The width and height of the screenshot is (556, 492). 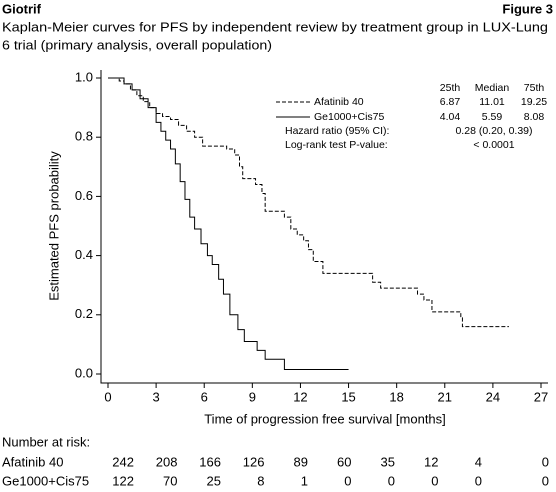 What do you see at coordinates (252, 396) in the screenshot?
I see `x-tick-label: 9` at bounding box center [252, 396].